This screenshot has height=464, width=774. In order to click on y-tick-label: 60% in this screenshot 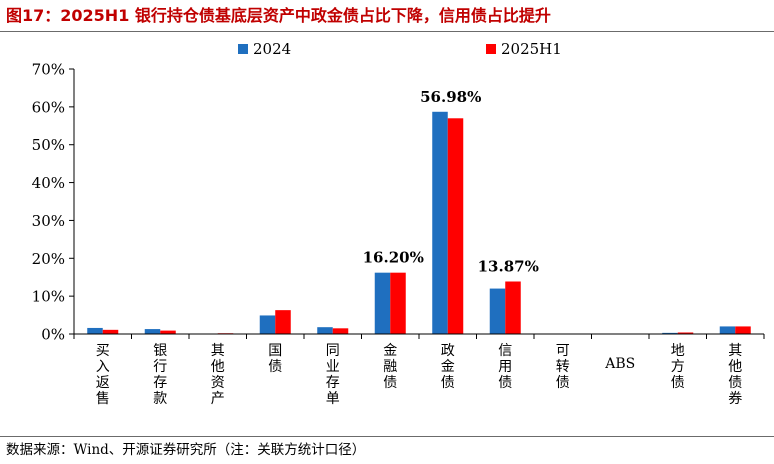, I will do `click(48, 107)`.